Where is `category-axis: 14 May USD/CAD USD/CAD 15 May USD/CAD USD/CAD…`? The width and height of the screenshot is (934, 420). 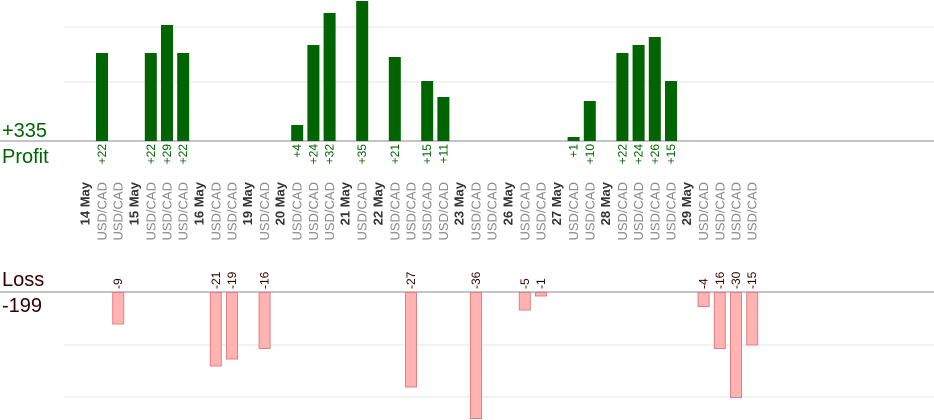
category-axis: 14 May USD/CAD USD/CAD 15 May USD/CAD USD/CAD… is located at coordinates (419, 210).